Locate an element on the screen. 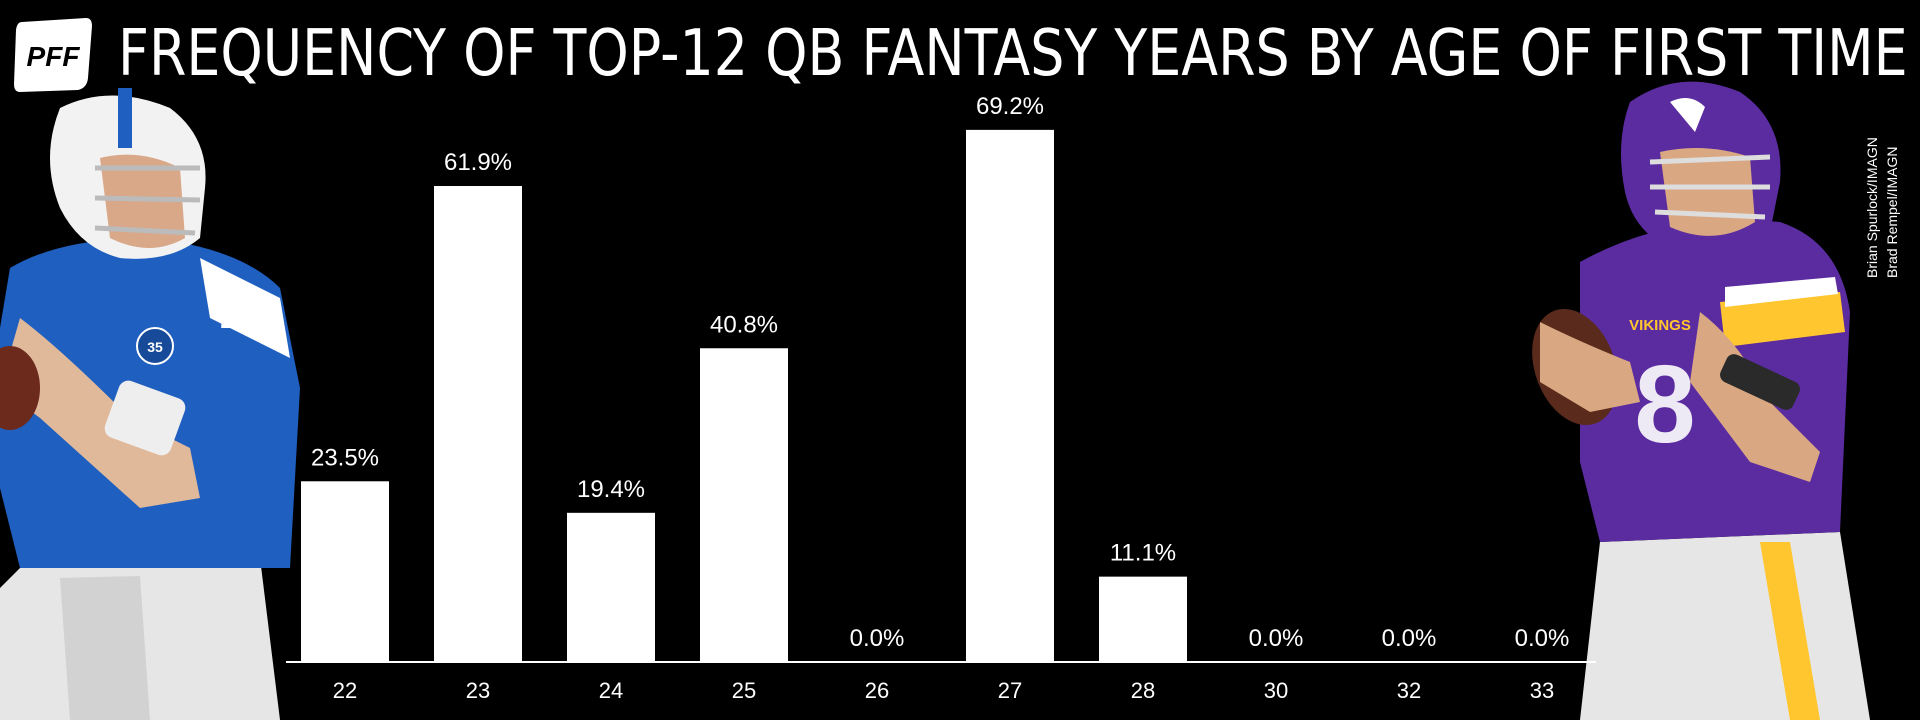  x-tick-label-28: 28 is located at coordinates (1143, 690).